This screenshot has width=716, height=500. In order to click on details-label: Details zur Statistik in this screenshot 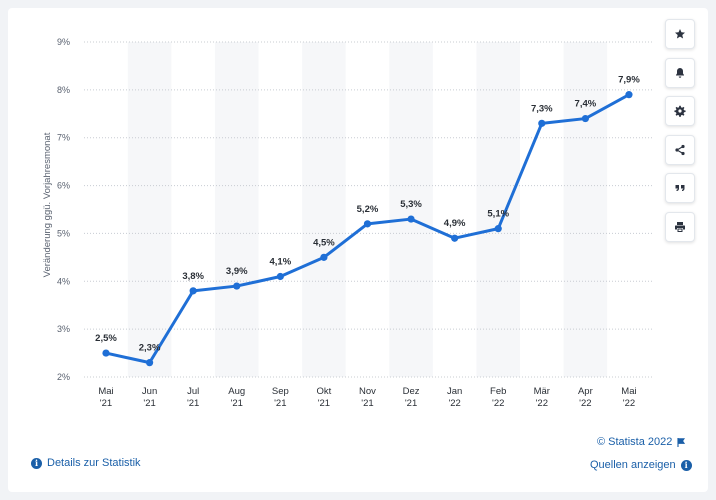, I will do `click(94, 463)`.